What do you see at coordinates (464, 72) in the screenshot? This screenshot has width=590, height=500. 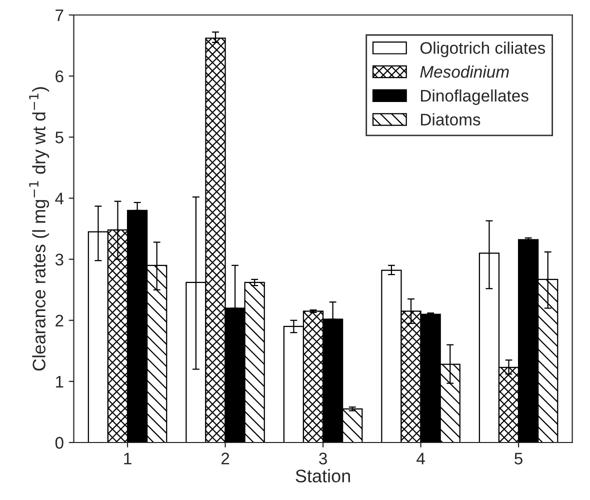 I see `legend-label: Mesodinium` at bounding box center [464, 72].